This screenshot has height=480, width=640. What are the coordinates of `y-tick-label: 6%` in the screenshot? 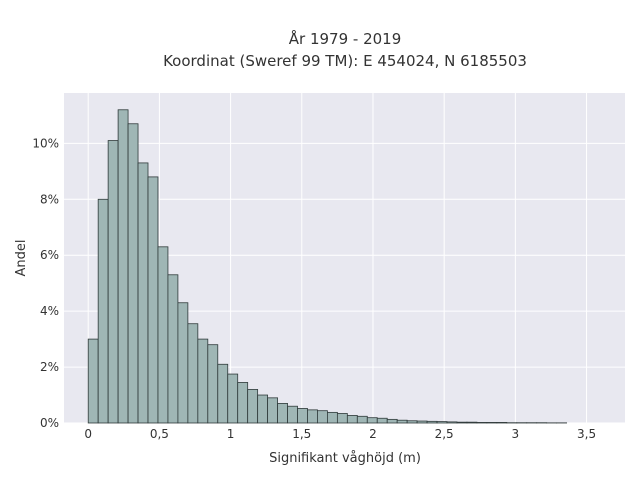 It's located at (49, 255).